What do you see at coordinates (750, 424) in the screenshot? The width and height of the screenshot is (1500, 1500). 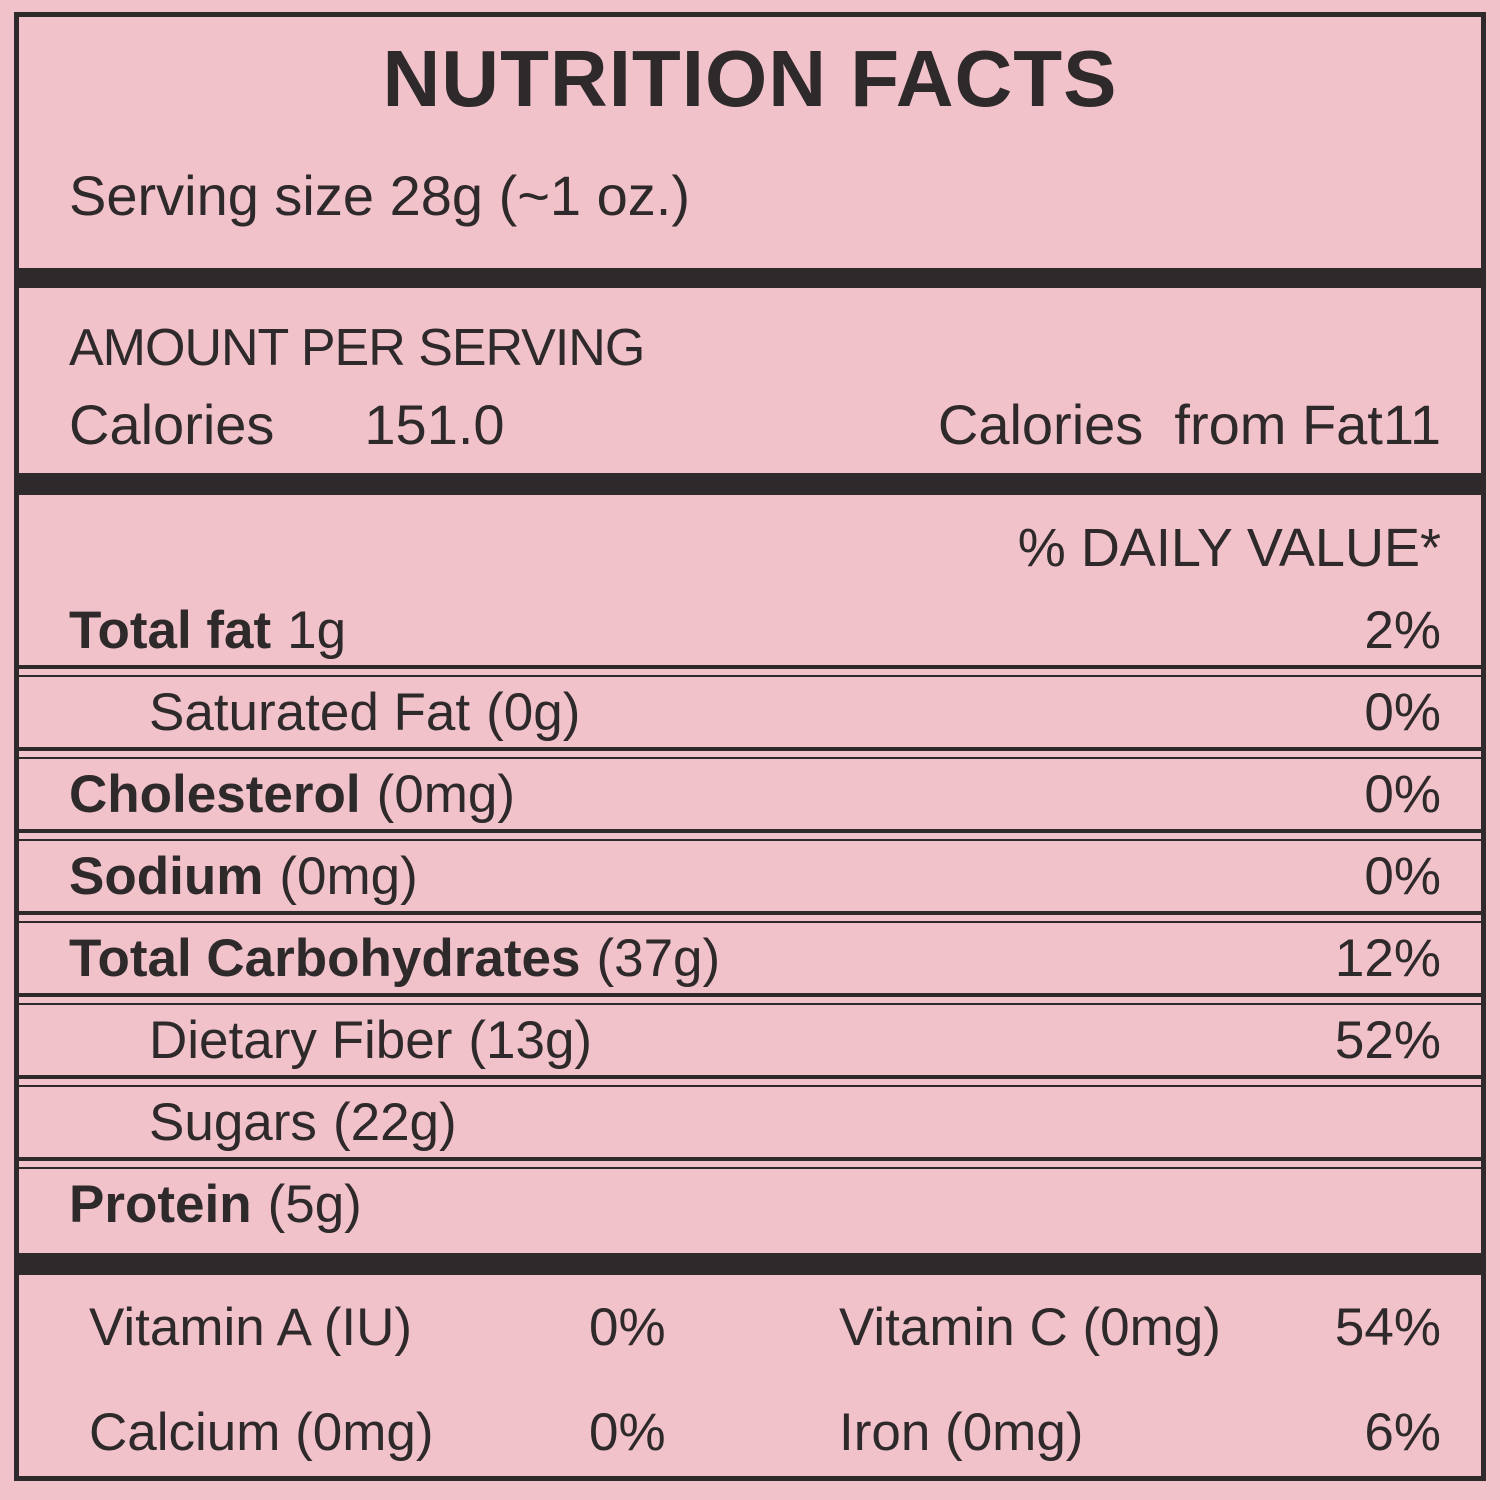 I see `calories-line: Calories 151.0 Calories from Fat11` at bounding box center [750, 424].